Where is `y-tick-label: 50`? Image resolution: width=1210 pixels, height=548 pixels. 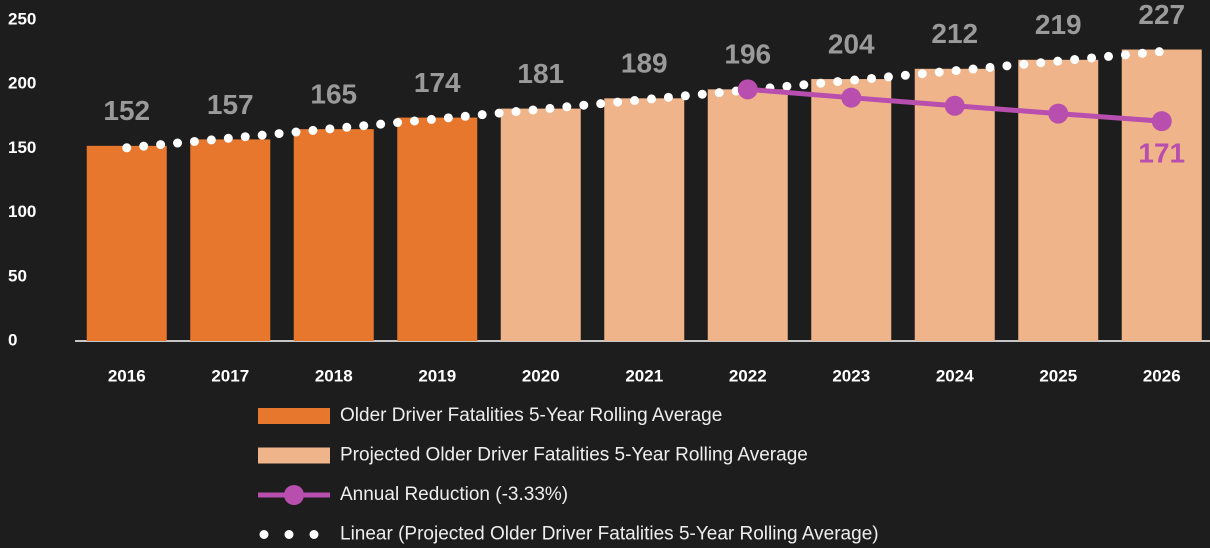 y-tick-label: 50 is located at coordinates (17, 275).